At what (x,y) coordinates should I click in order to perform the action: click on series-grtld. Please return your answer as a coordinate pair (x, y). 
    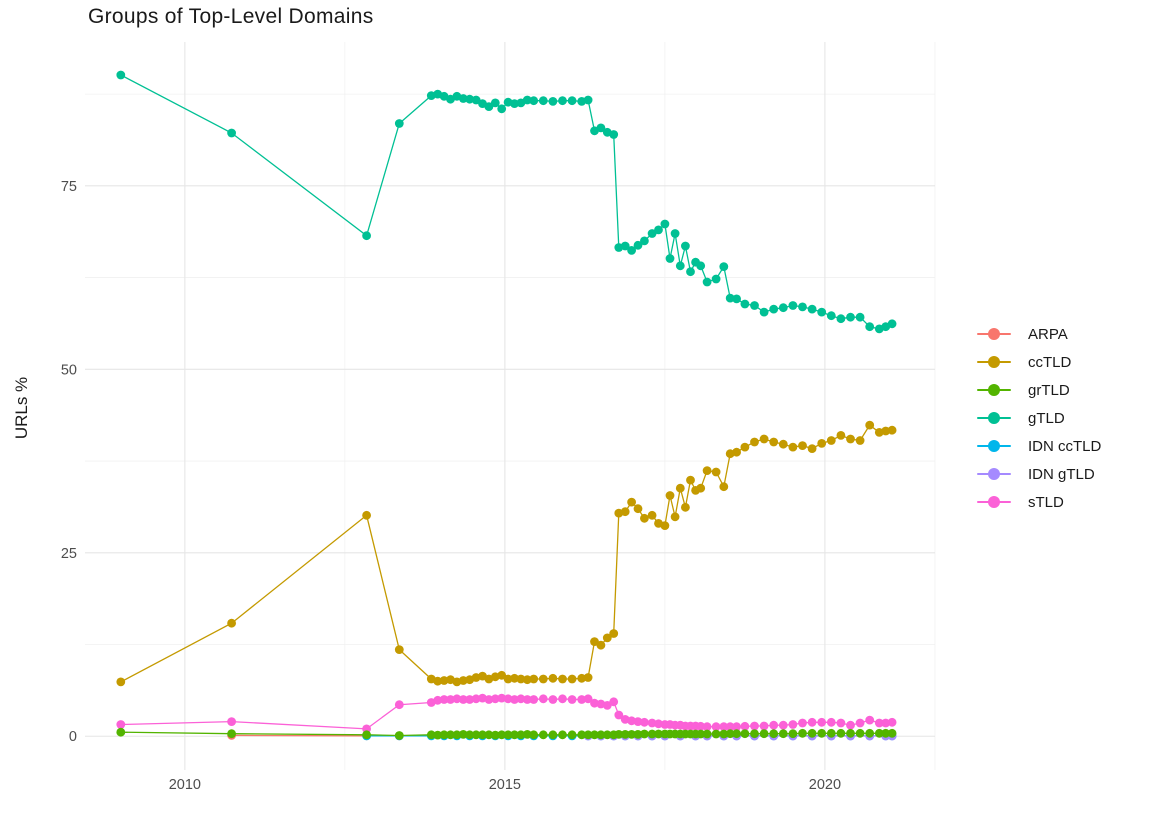
    Looking at the image, I should click on (506, 733).